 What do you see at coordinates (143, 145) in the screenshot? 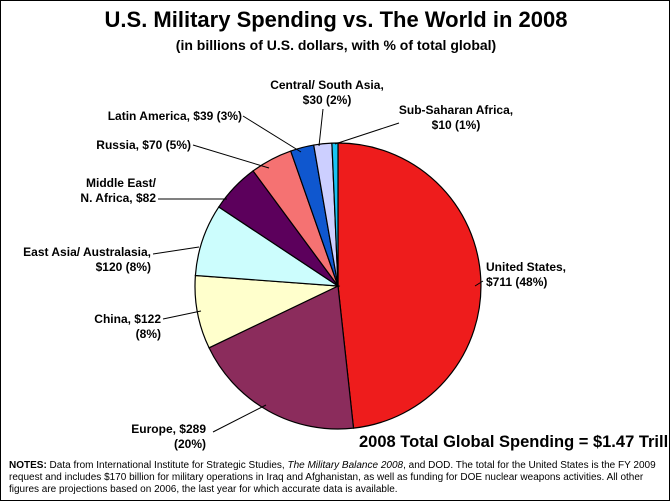
I see `slice-label-5: Russia, $70 (5%)` at bounding box center [143, 145].